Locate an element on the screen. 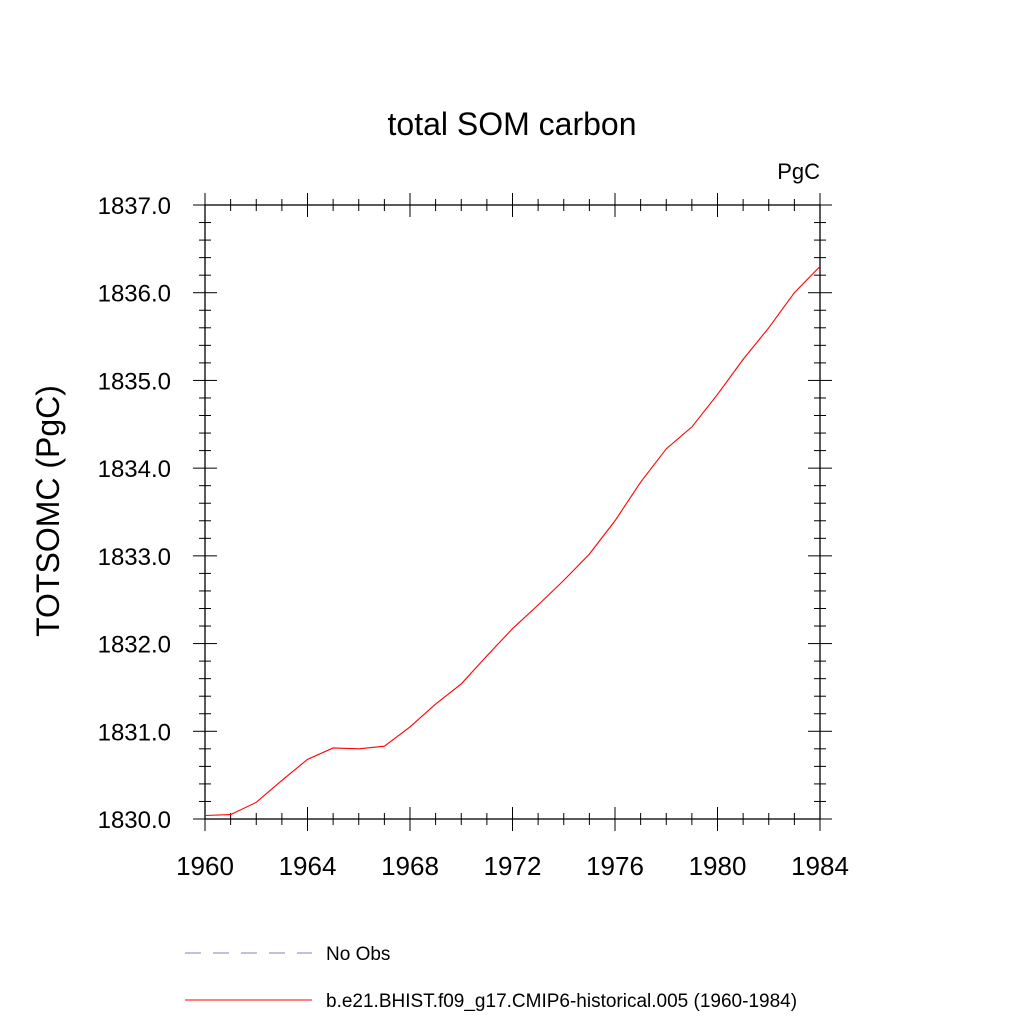 Image resolution: width=1024 pixels, height=1024 pixels. units-label: PgC is located at coordinates (798, 171).